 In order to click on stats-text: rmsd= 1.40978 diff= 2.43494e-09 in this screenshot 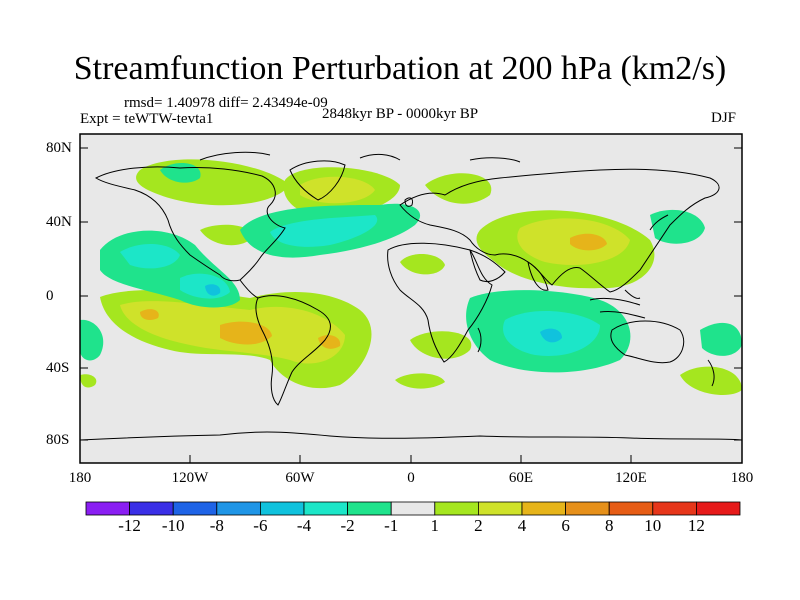, I will do `click(226, 103)`.